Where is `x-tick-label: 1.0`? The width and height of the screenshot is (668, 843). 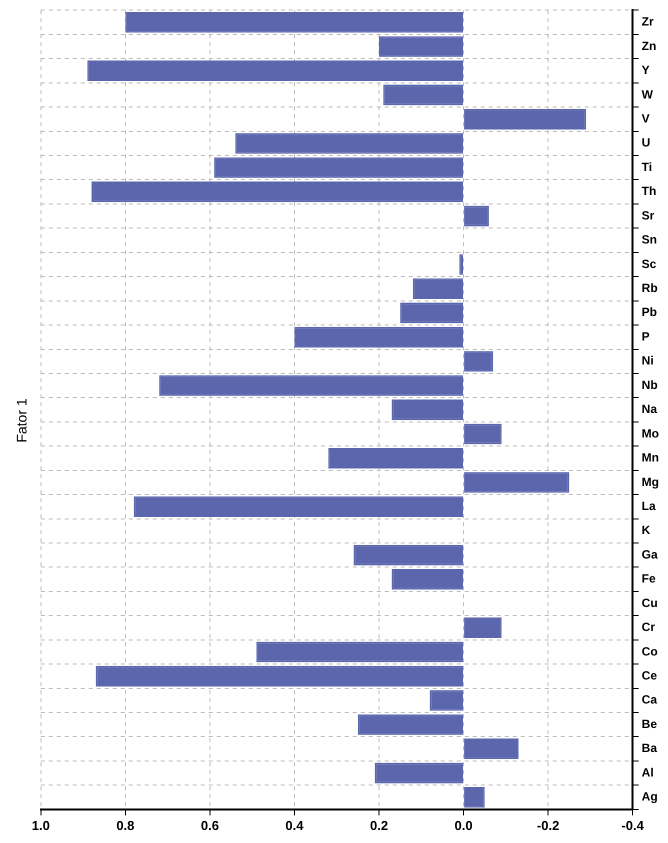 x-tick-label: 1.0 is located at coordinates (41, 825).